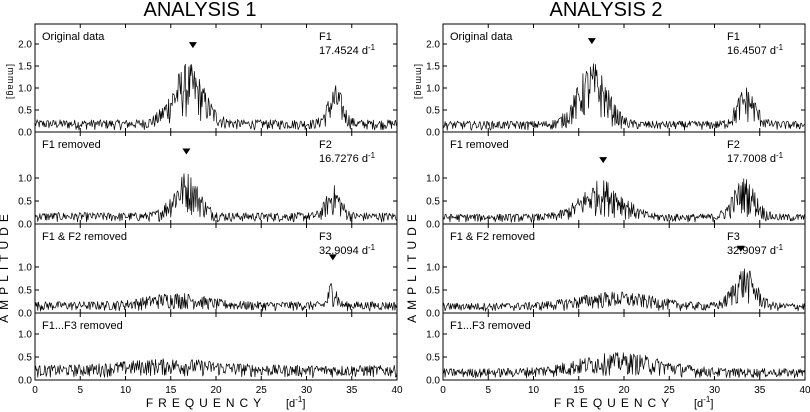 This screenshot has height=412, width=810. Describe the element at coordinates (755, 158) in the screenshot. I see `frequency-value: 17.7008 d-1` at that location.